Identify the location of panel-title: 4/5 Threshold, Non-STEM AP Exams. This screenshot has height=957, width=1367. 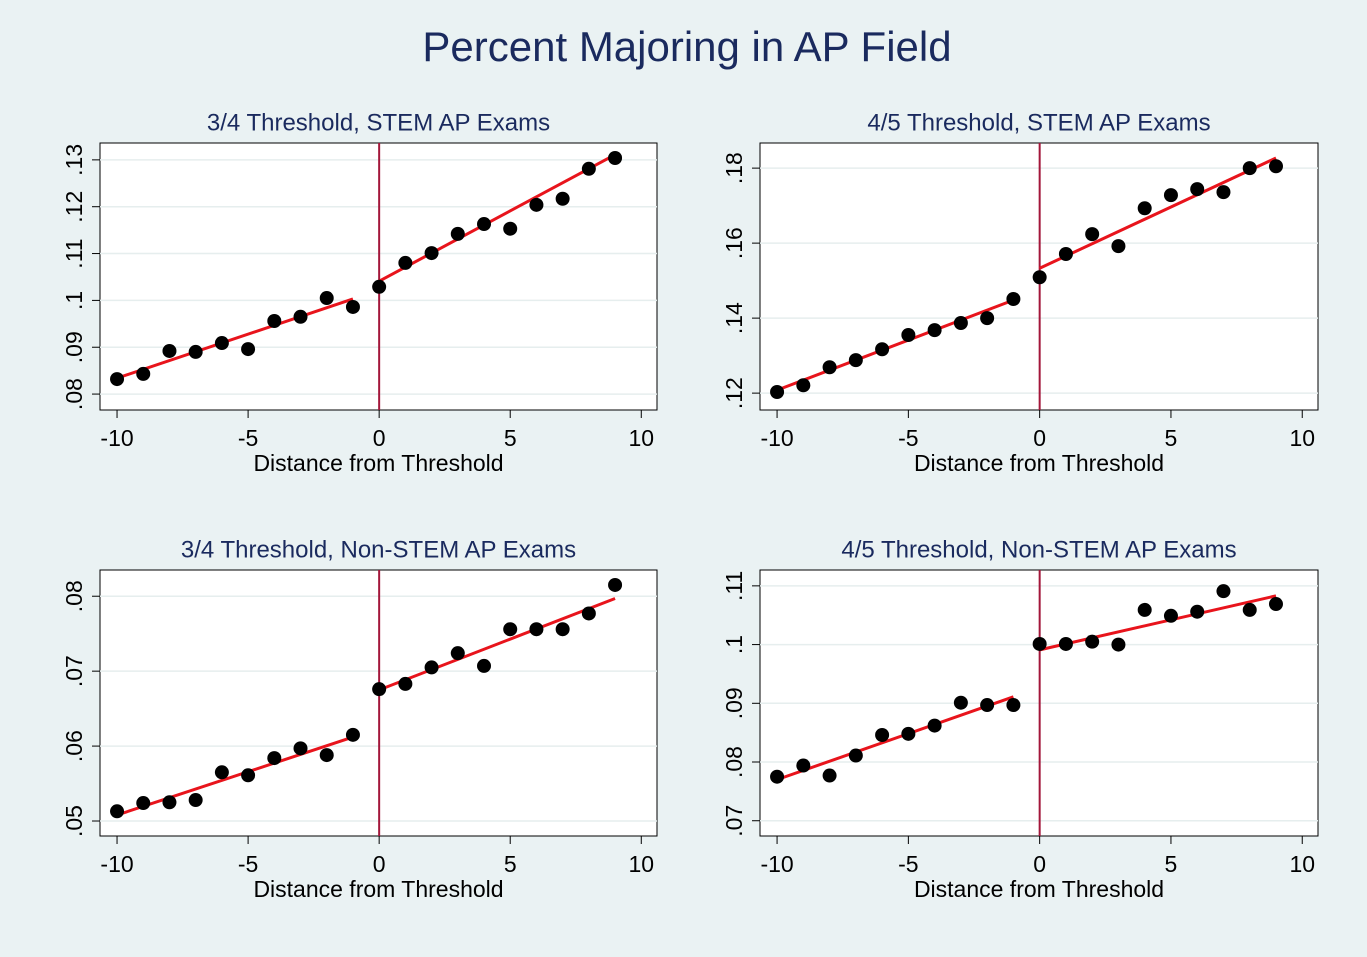
(1038, 549).